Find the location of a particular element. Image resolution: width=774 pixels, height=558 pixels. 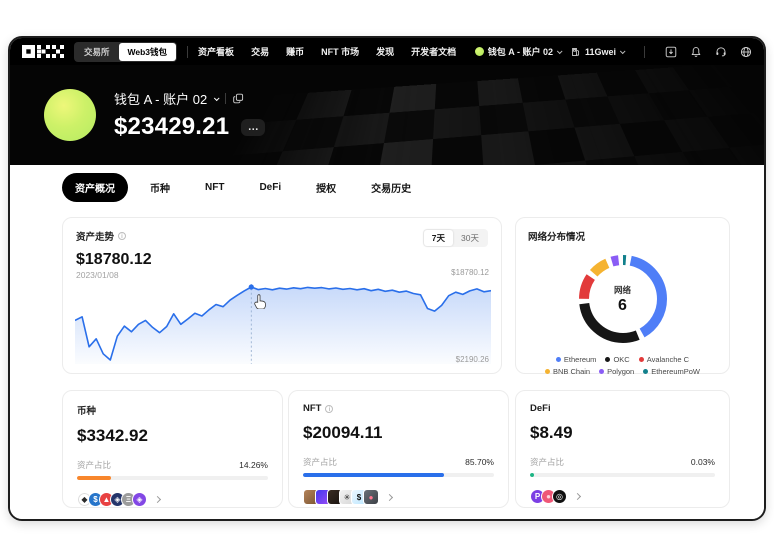

okx-logo is located at coordinates (43, 51).